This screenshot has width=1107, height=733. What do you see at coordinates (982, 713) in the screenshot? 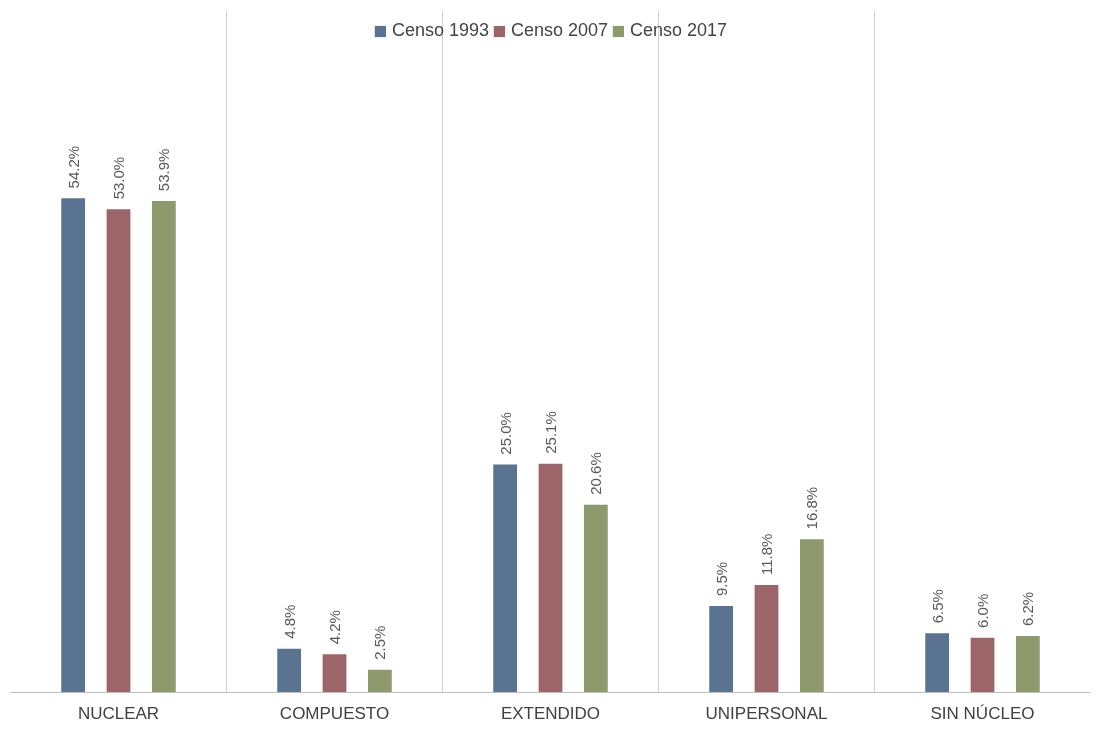
I see `x-tick-label: SIN NÚCLEO` at bounding box center [982, 713].